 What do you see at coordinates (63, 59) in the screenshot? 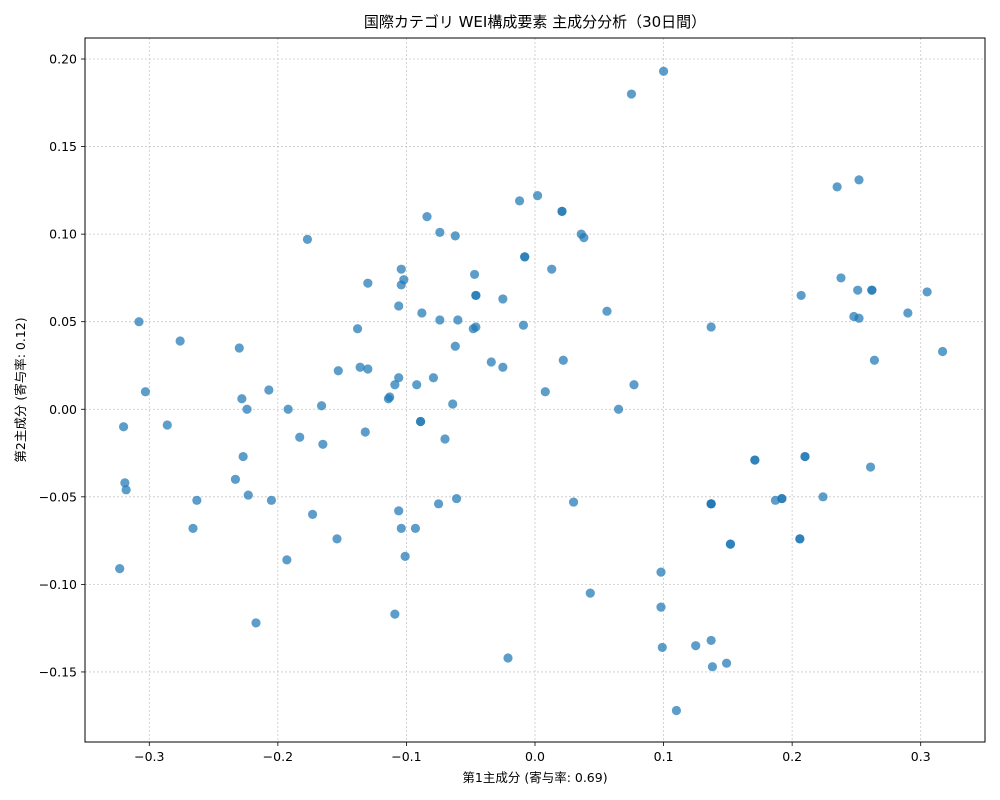
I see `y-tick-label: 0.20` at bounding box center [63, 59].